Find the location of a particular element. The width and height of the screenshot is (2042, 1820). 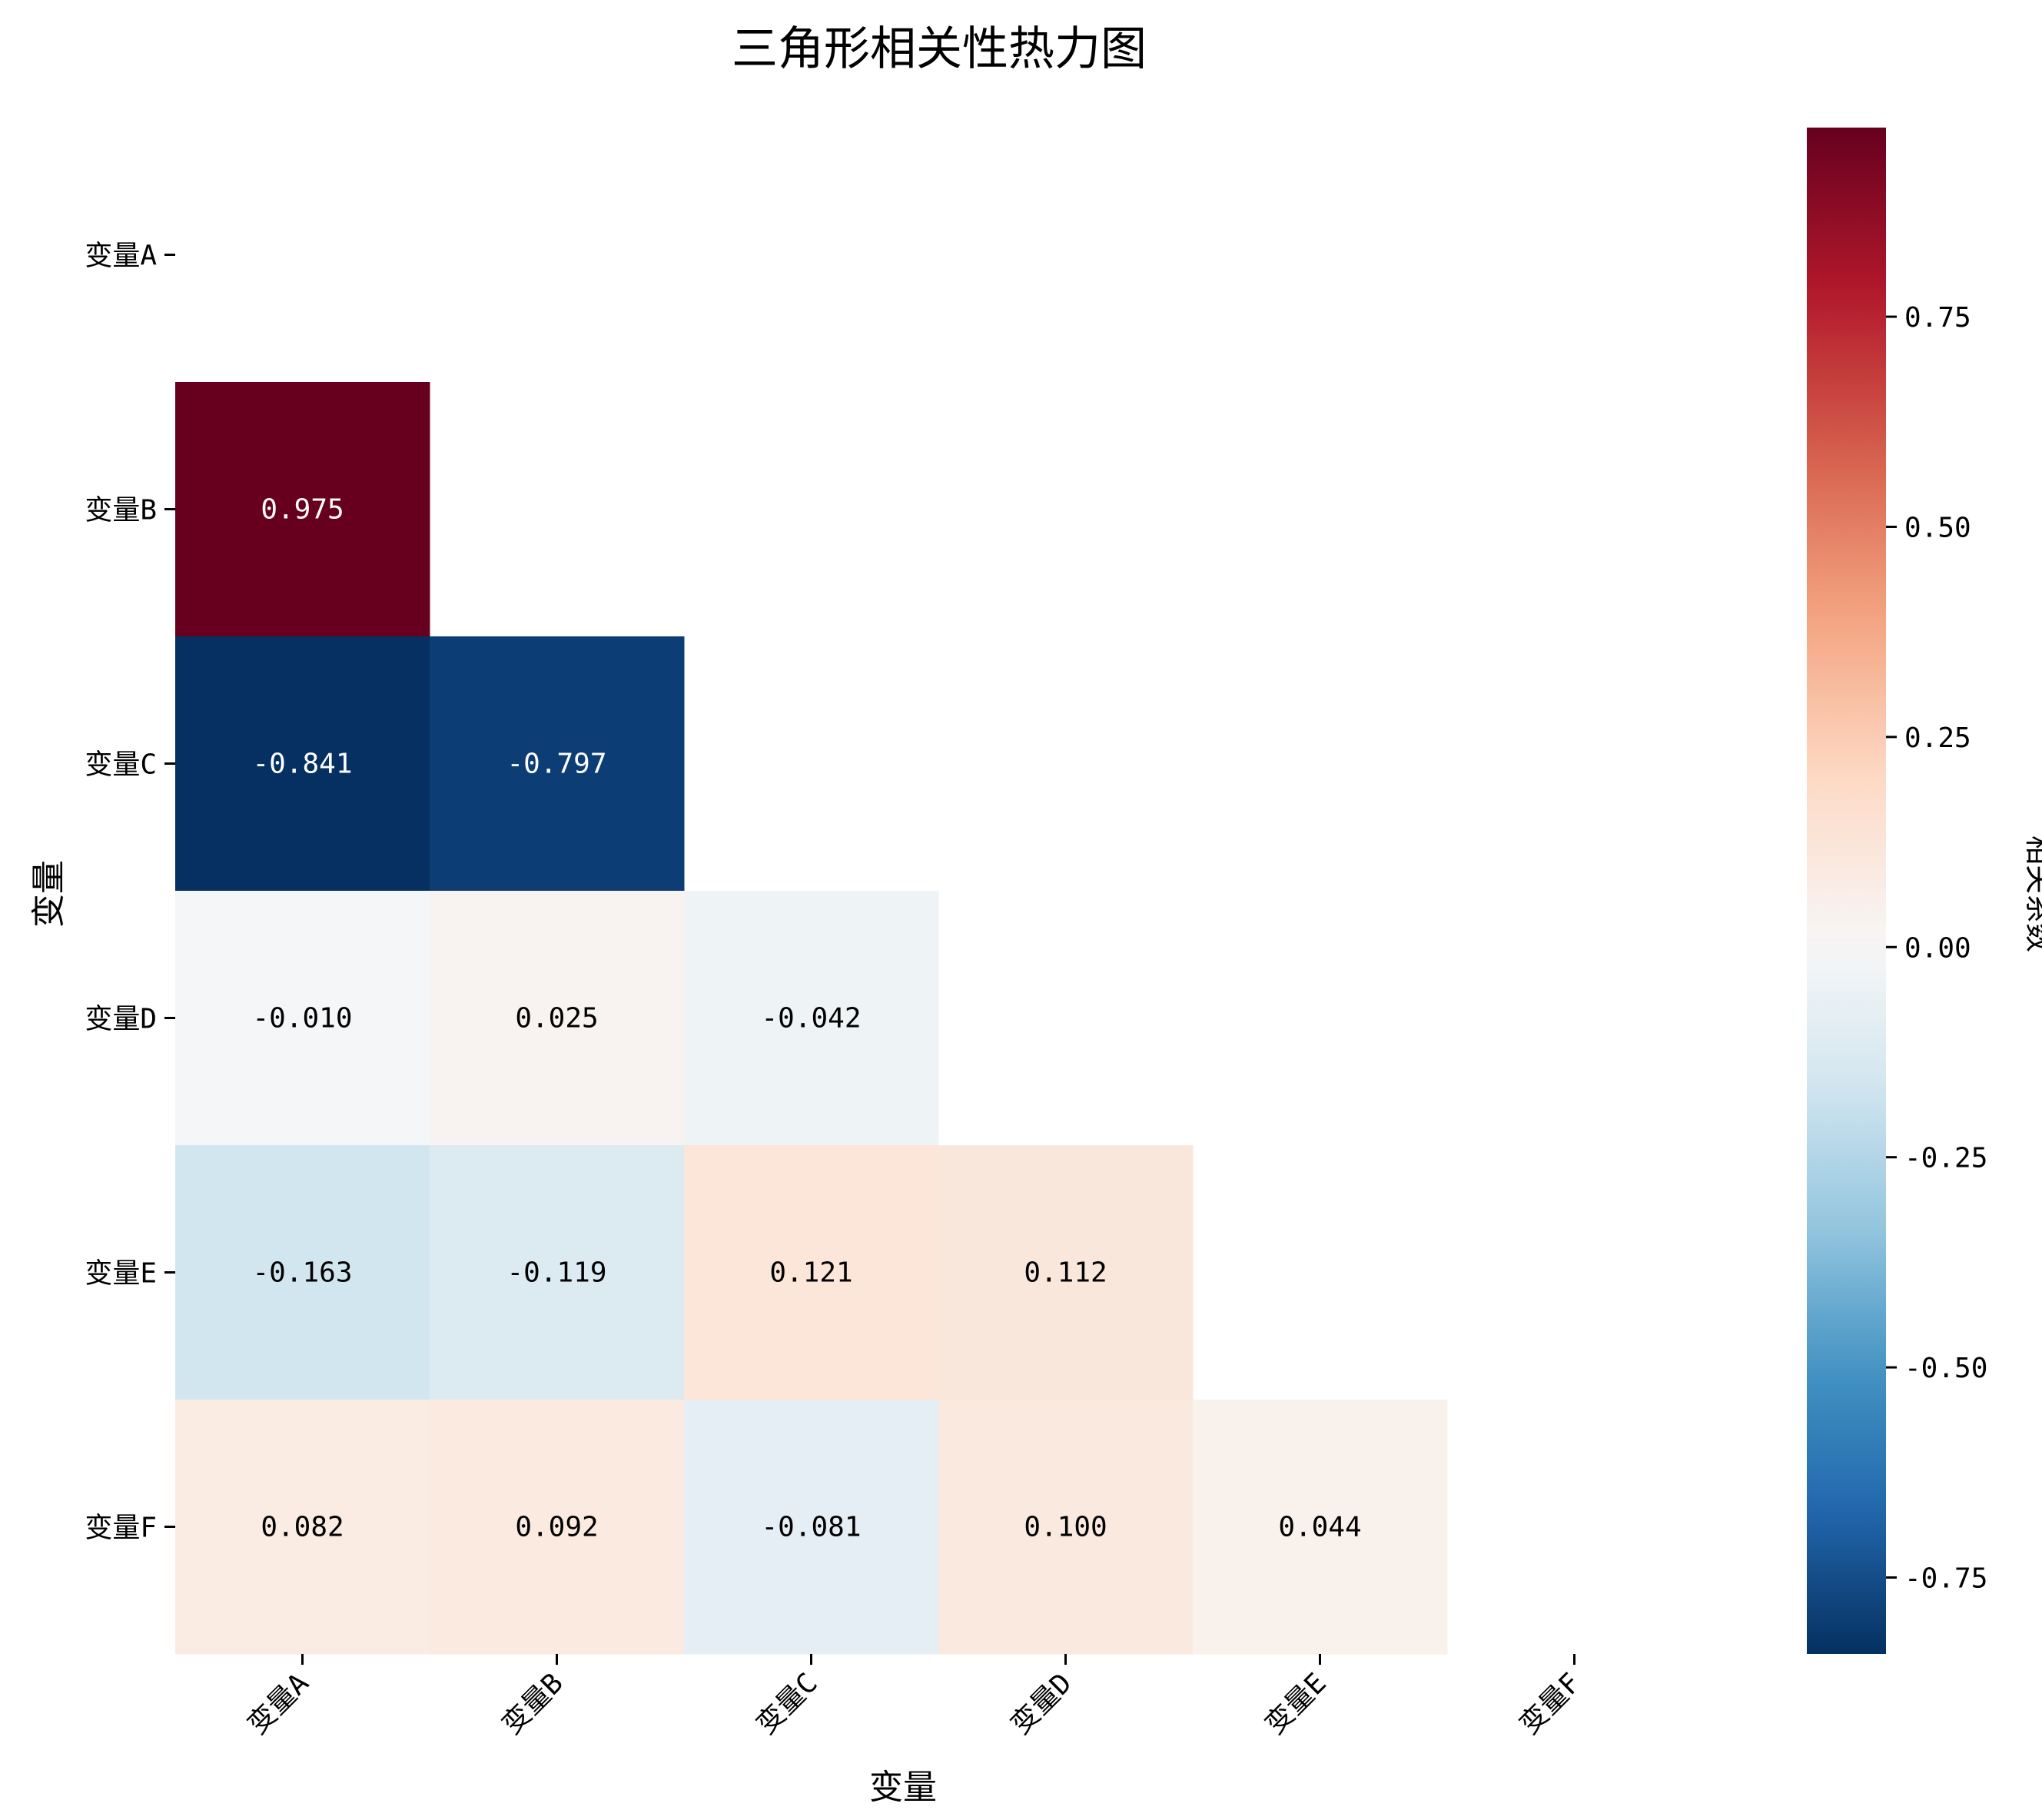

x-axis-title: 变量 is located at coordinates (903, 1787).